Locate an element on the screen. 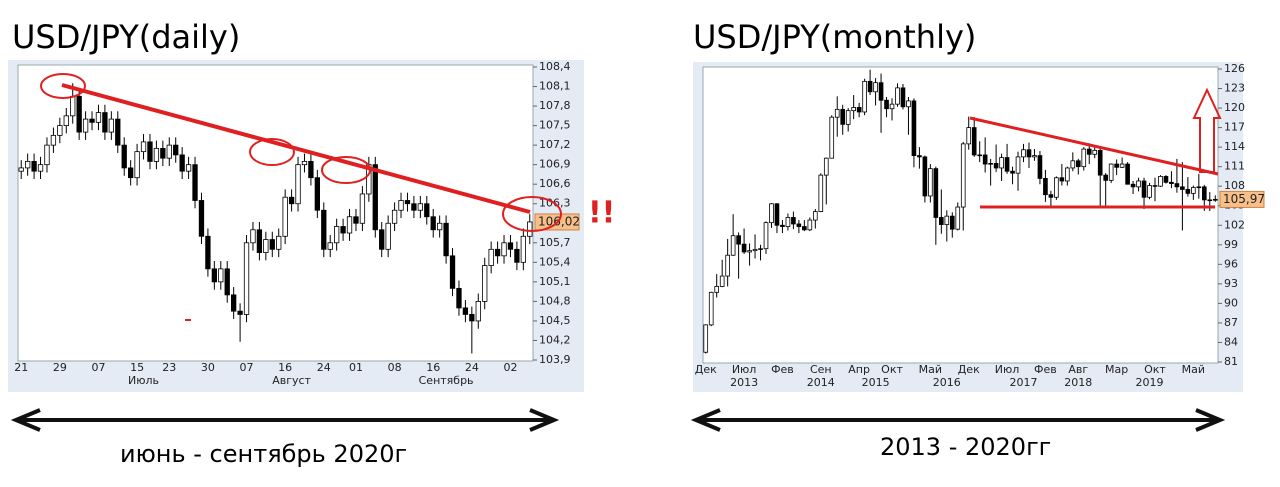  y-tick-label: 108,4 is located at coordinates (555, 66).